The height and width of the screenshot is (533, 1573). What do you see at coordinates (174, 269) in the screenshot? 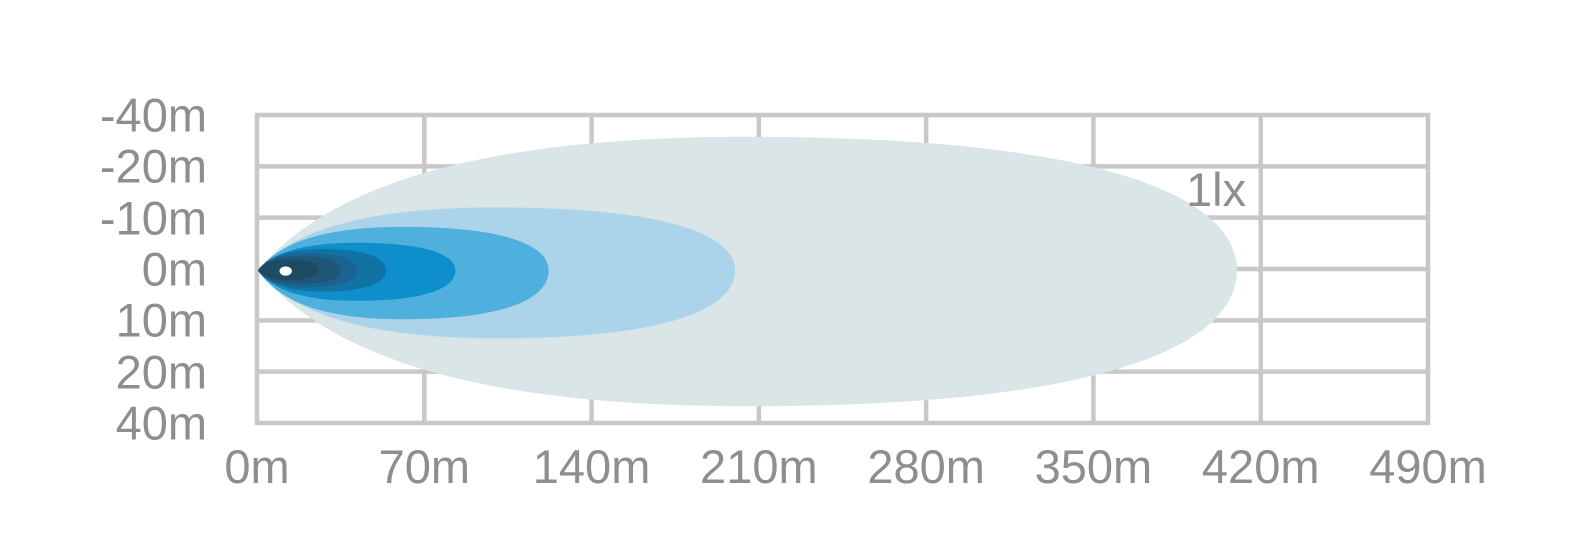
I see `y-tick-label: 0m` at bounding box center [174, 269].